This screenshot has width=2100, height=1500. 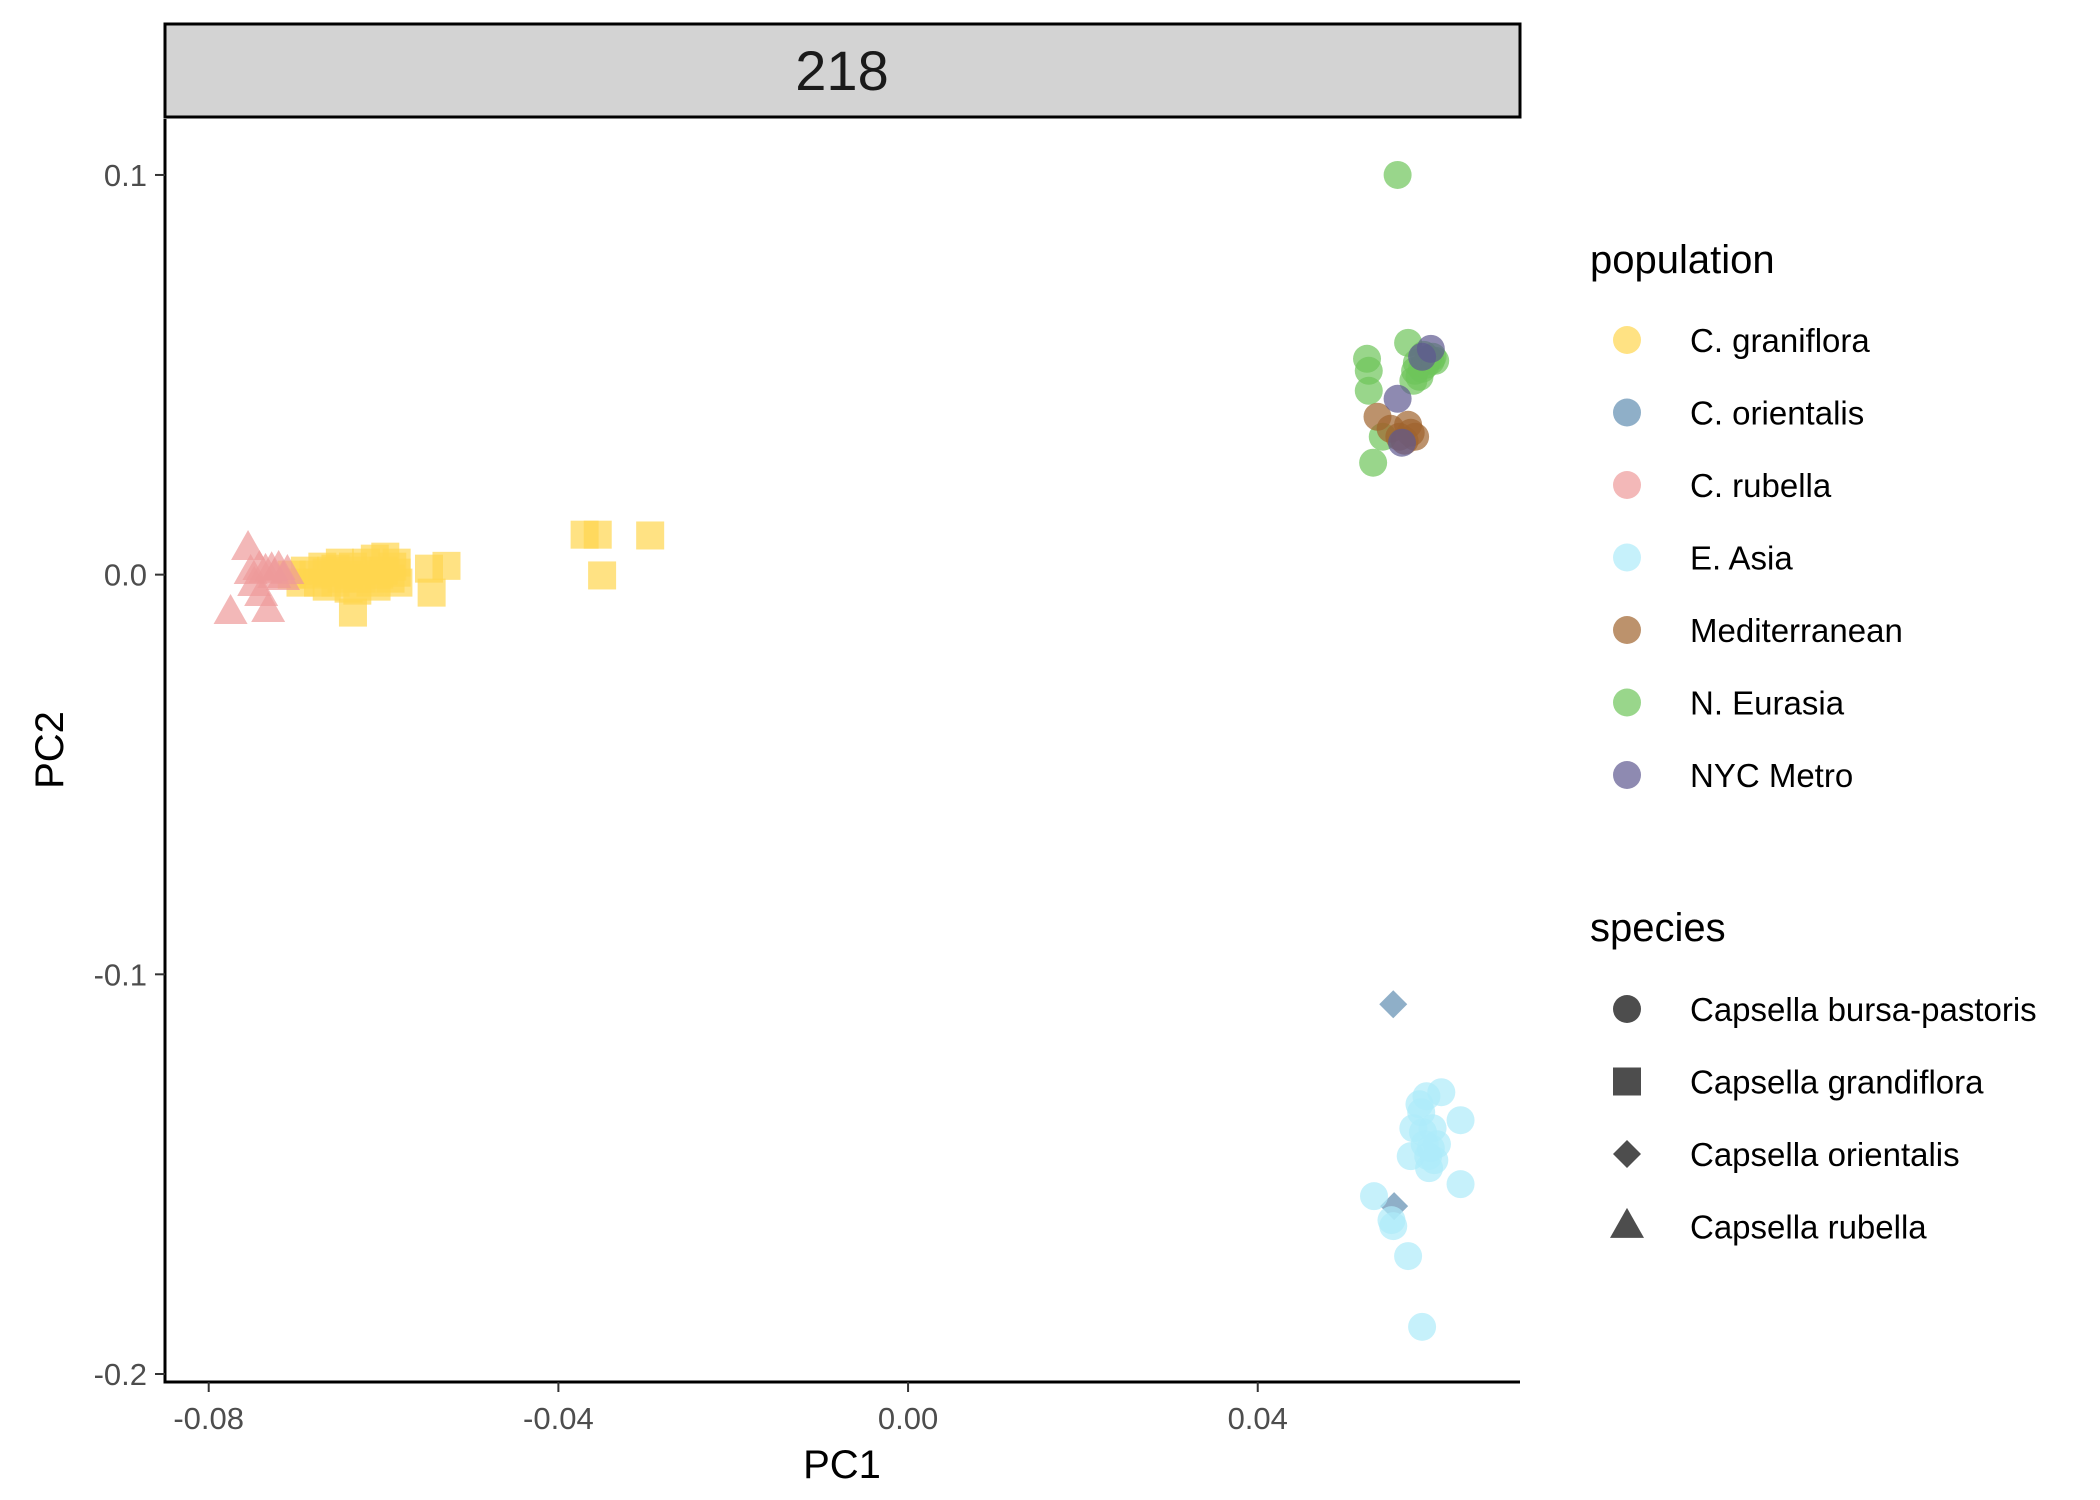 I want to click on legend-population-label: C. rubella, so click(x=1761, y=485).